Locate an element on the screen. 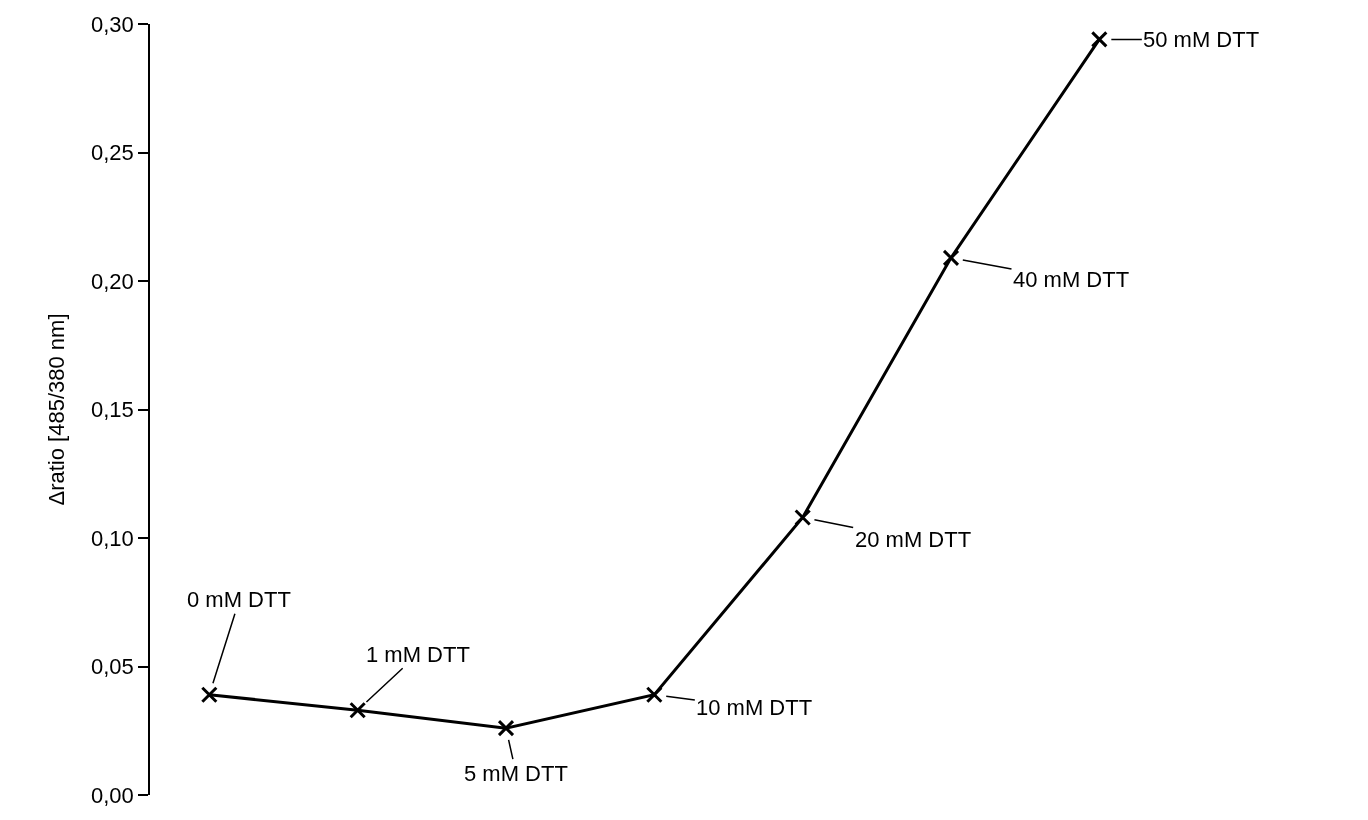 This screenshot has width=1368, height=820. annotation: 20 mM DTT is located at coordinates (913, 539).